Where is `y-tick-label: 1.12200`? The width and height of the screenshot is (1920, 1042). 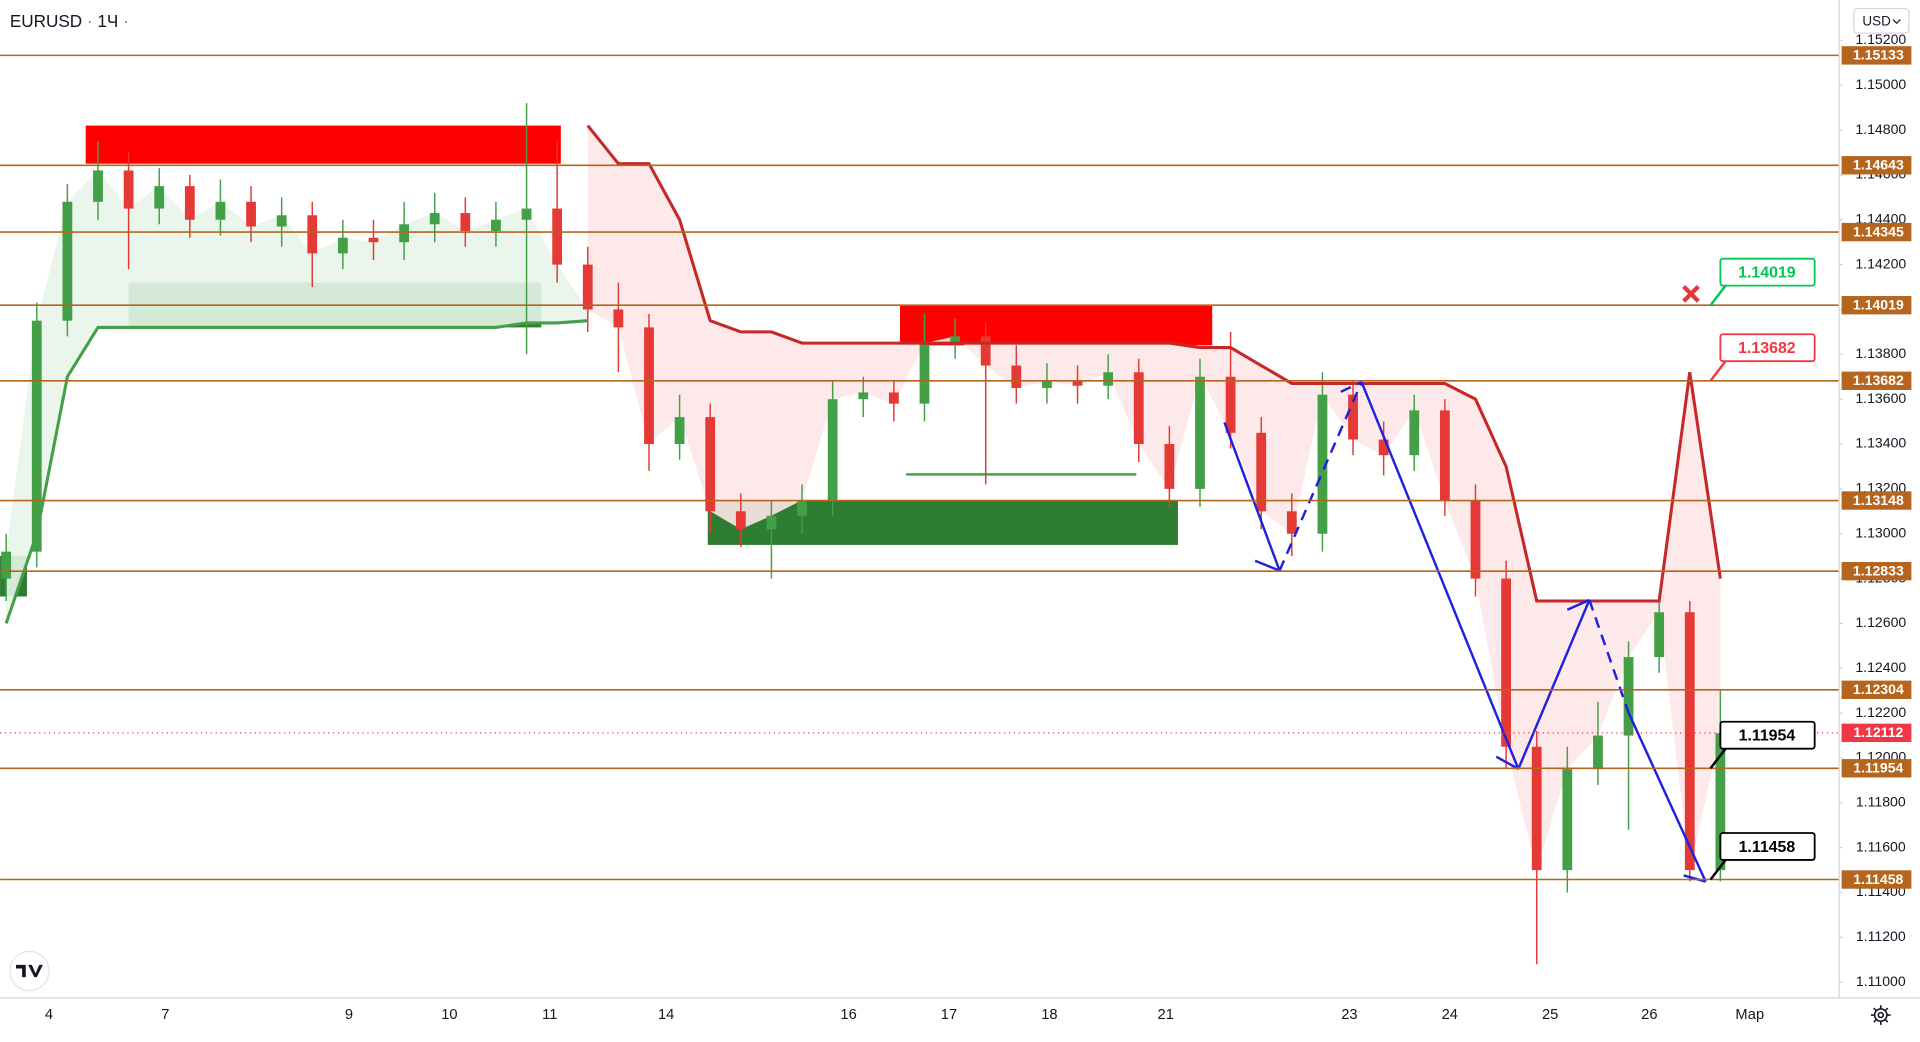 y-tick-label: 1.12200 is located at coordinates (1880, 712).